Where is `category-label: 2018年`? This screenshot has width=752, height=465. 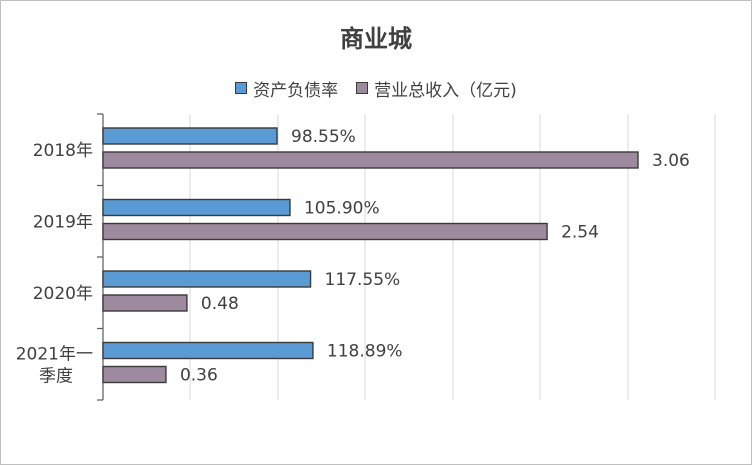
category-label: 2018年 is located at coordinates (63, 151).